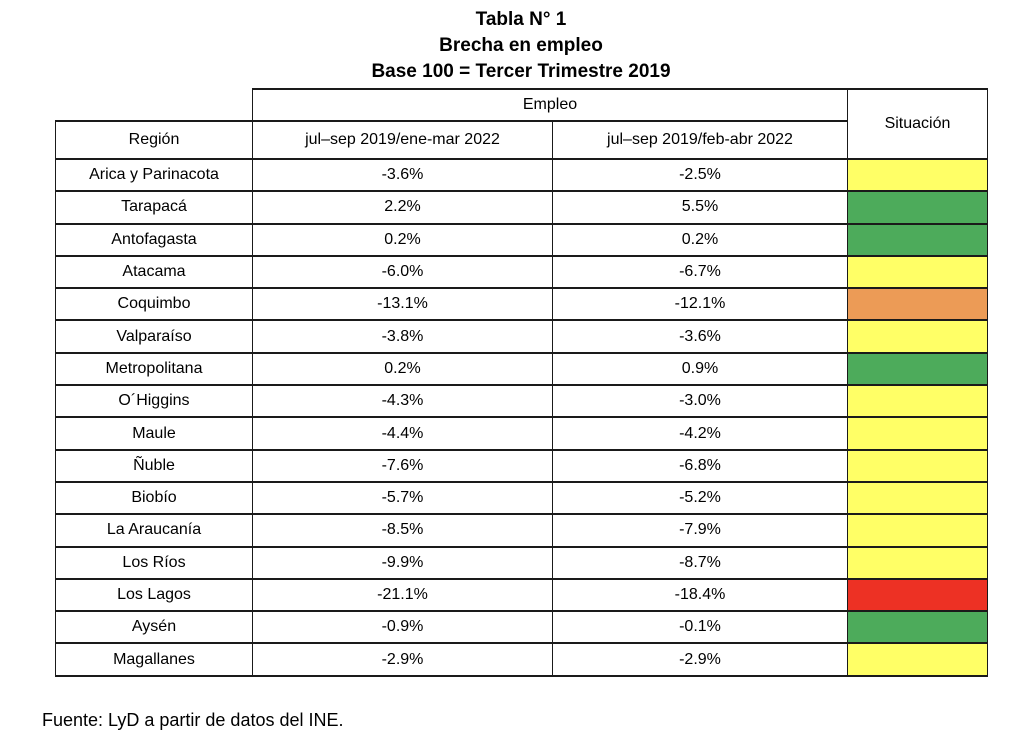  Describe the element at coordinates (700, 369) in the screenshot. I see `value-cell-2: 0.9%` at that location.